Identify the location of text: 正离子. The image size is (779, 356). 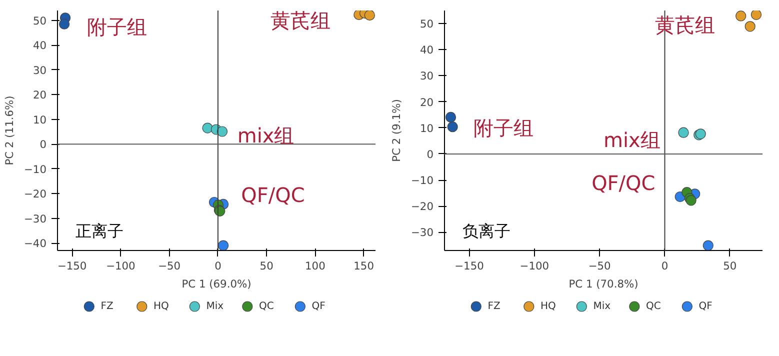
(100, 231).